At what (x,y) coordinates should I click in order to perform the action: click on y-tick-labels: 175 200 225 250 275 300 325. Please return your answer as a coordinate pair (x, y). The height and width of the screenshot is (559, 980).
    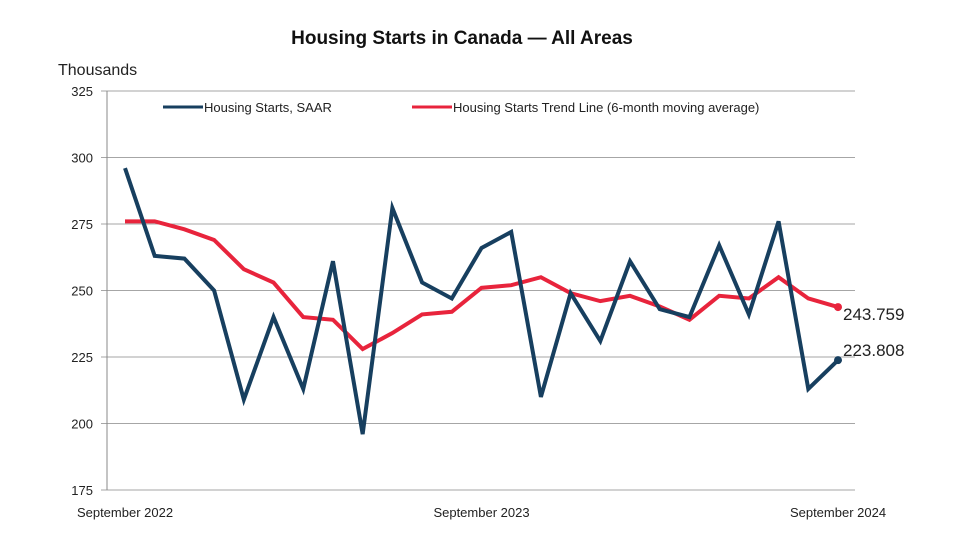
    Looking at the image, I should click on (82, 291).